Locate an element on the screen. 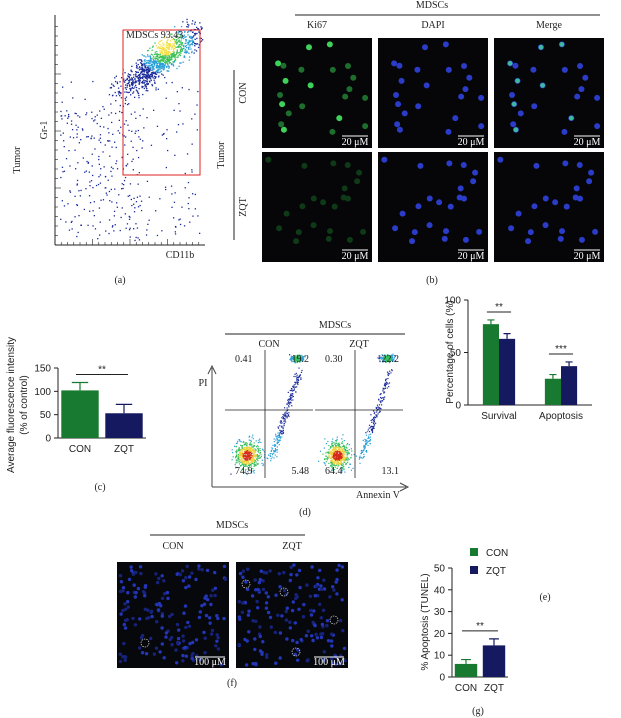  quadrant-value: 74.9 is located at coordinates (244, 471).